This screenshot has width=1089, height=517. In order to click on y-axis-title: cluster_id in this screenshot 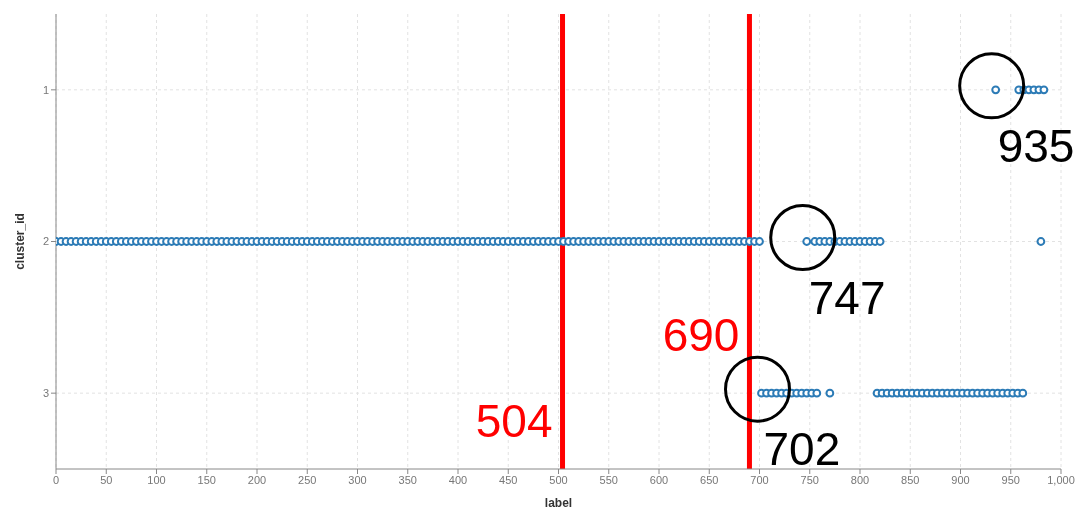, I will do `click(20, 241)`.